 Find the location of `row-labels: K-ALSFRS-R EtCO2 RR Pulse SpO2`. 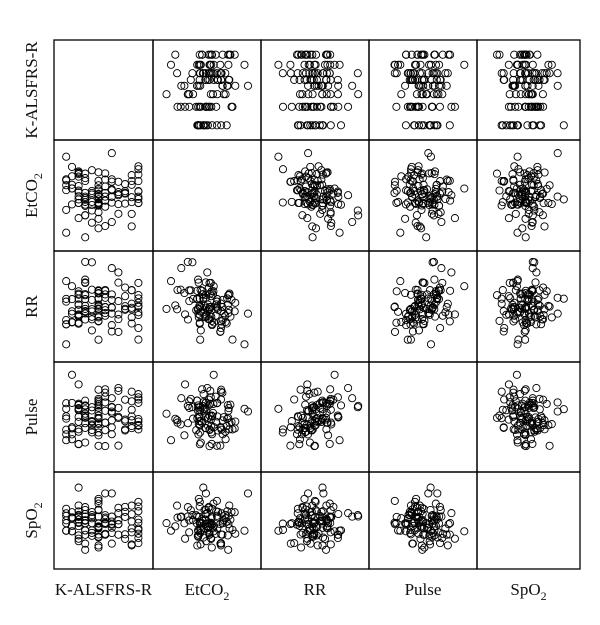

row-labels: K-ALSFRS-R EtCO2 RR Pulse SpO2 is located at coordinates (33, 290).